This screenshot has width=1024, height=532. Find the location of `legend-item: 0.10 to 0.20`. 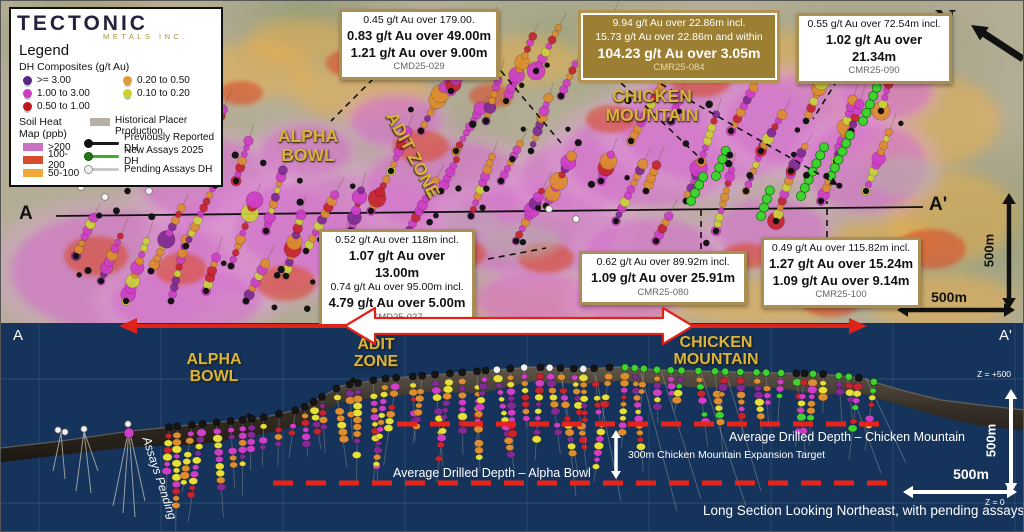

legend-item: 0.10 to 0.20 is located at coordinates (153, 93).